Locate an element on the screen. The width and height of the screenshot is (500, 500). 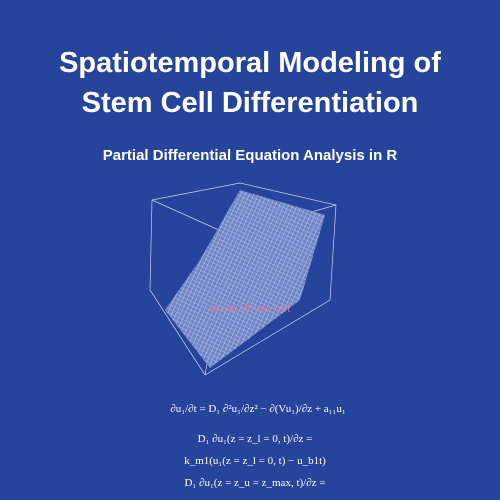
equation: D₁ ∂u₁(z = z_u = z_max, t)/∂z = is located at coordinates (254, 483).